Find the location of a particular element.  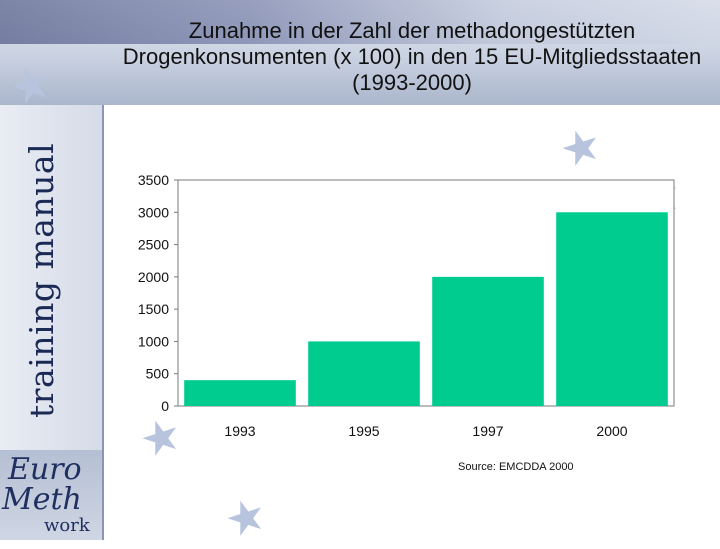

y-tick-label: 500 is located at coordinates (158, 374).